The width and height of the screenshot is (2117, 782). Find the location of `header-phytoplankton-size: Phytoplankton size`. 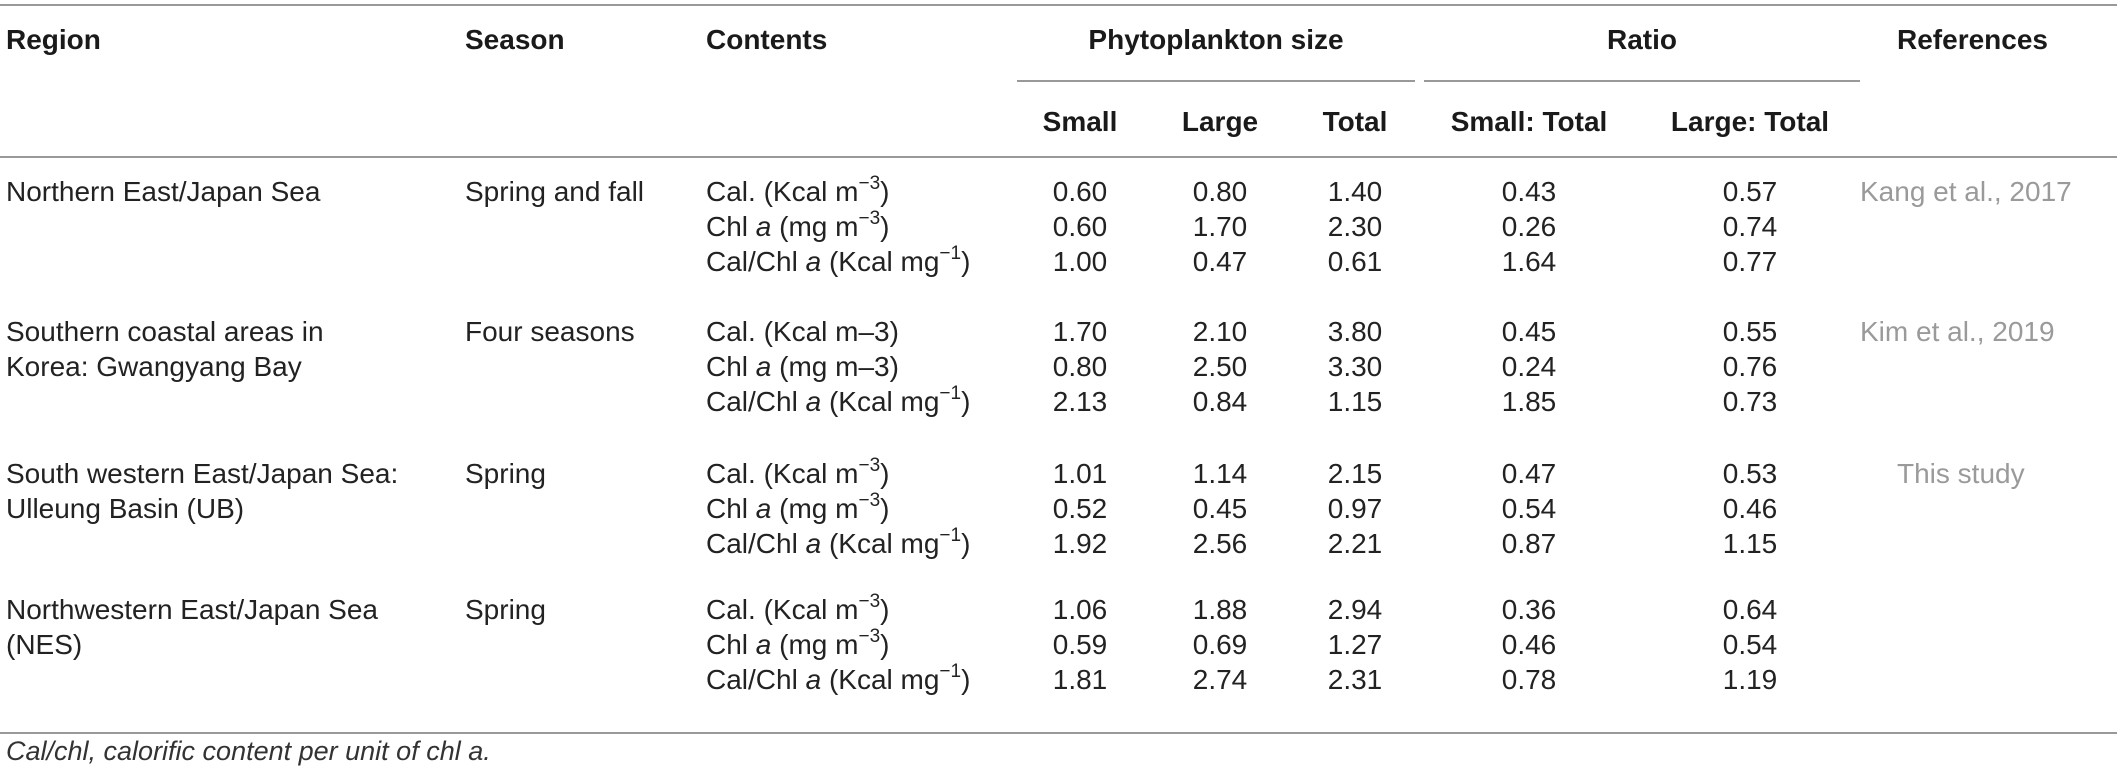

header-phytoplankton-size: Phytoplankton size is located at coordinates (1216, 39).